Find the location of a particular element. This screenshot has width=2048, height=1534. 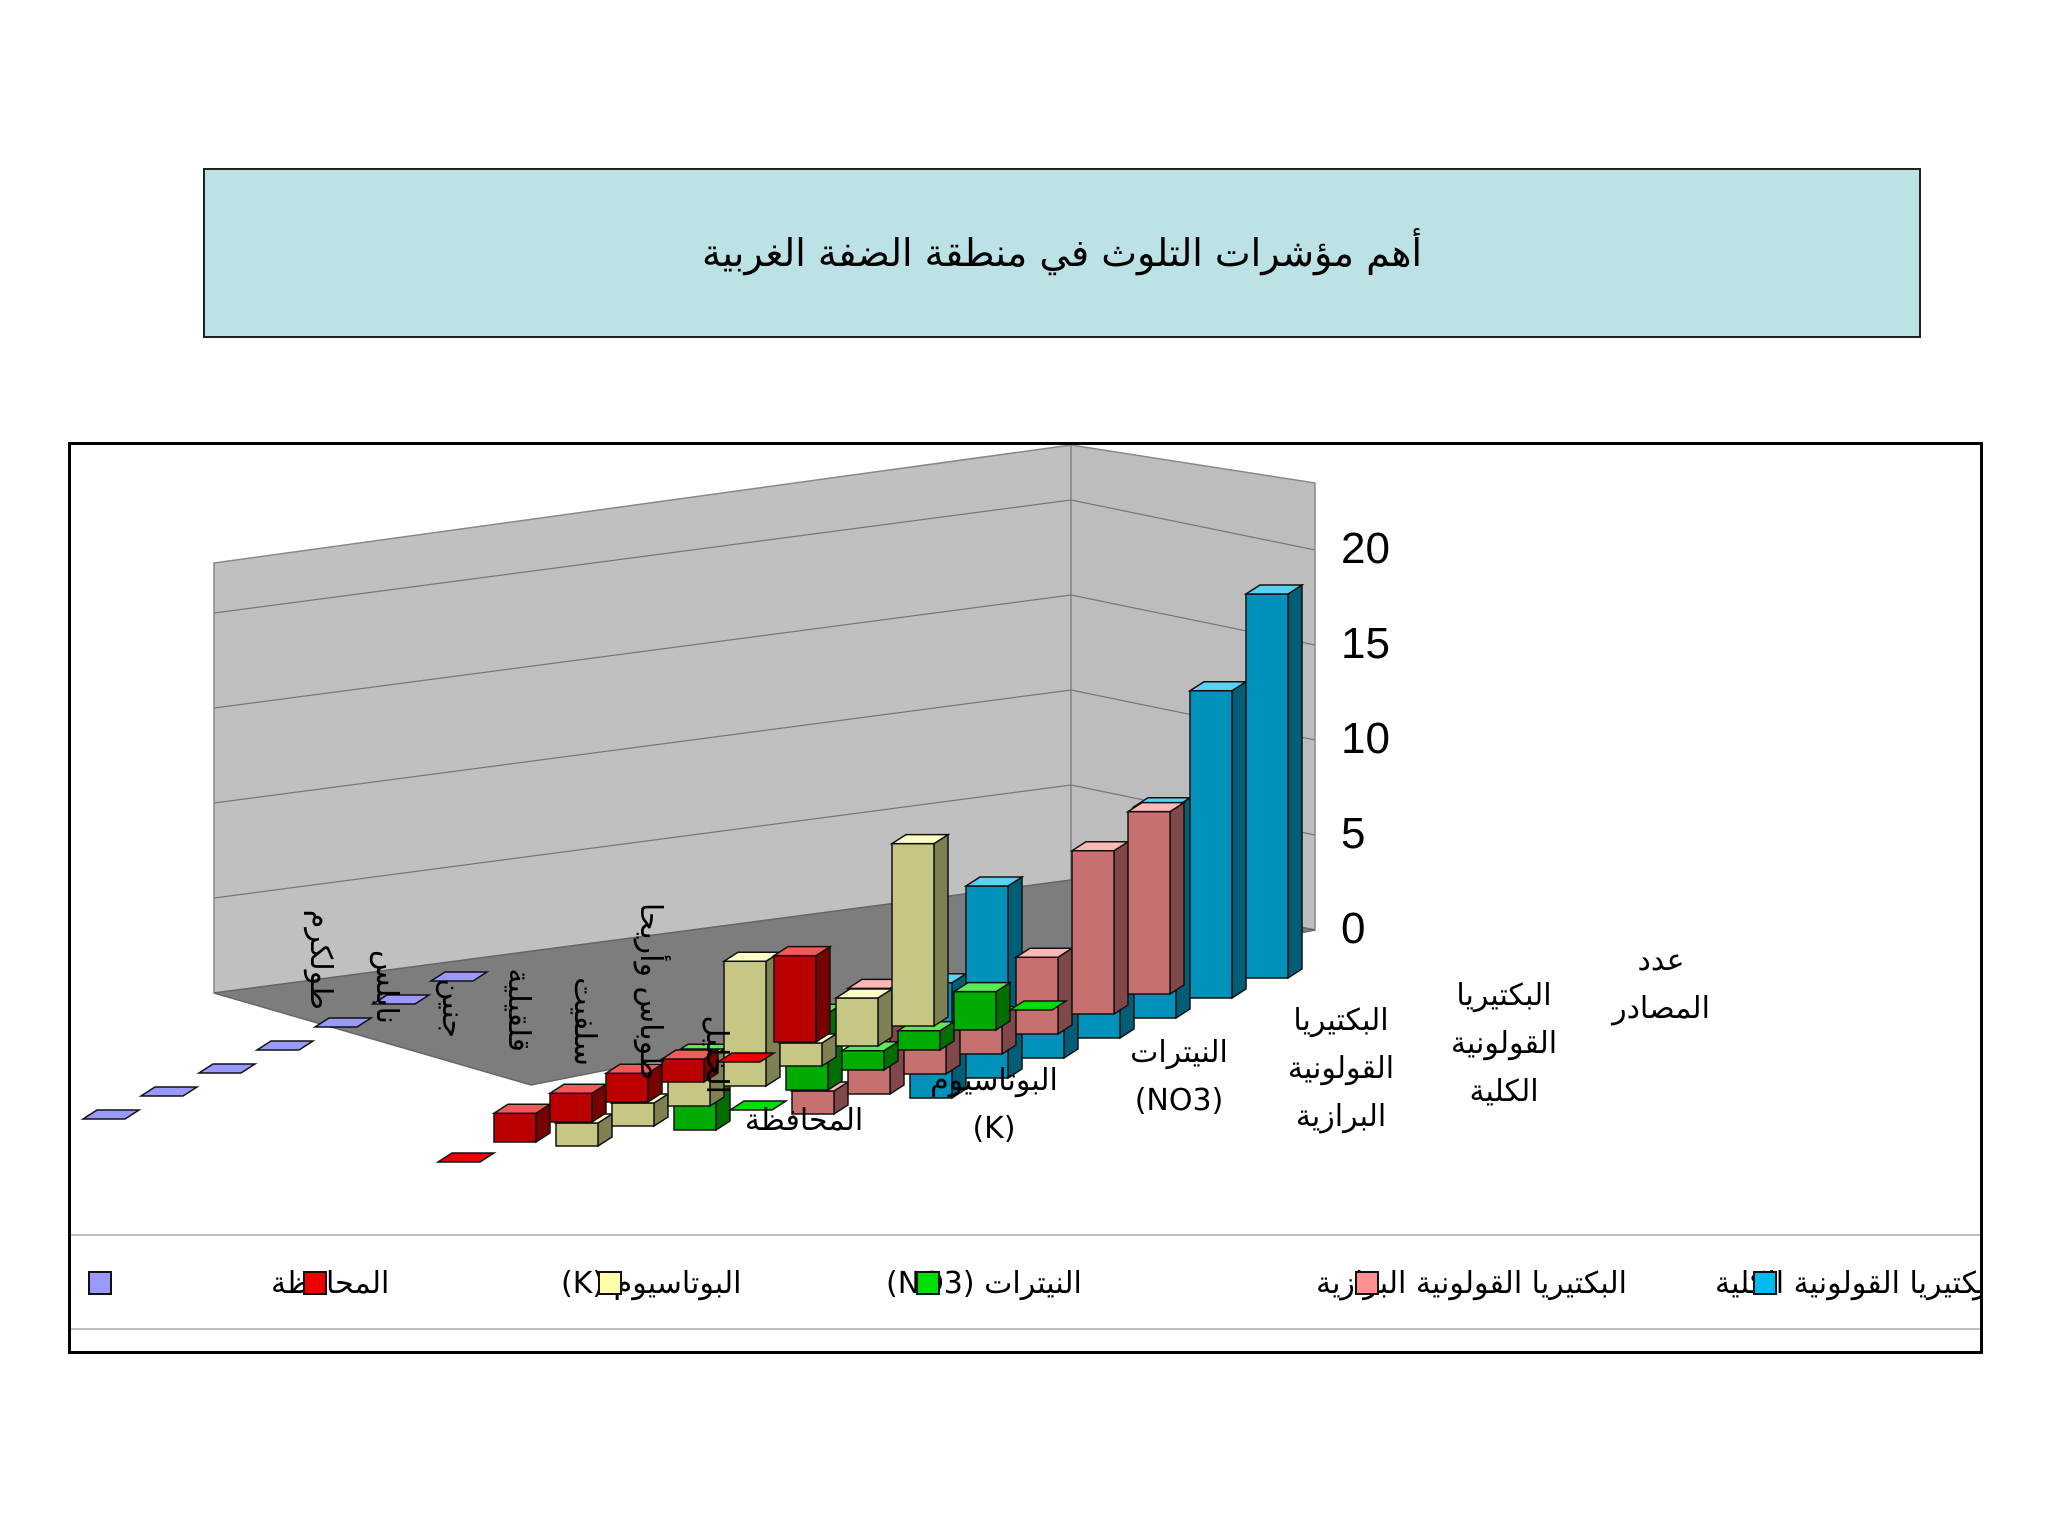

y-tick-label: 15 is located at coordinates (1365, 643).